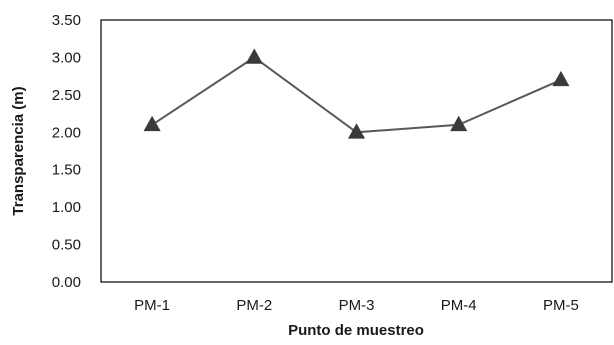  What do you see at coordinates (66, 151) in the screenshot?
I see `y-axis-tick-labels: 0.00 0.50 1.00 1.50 2.00 2.50 3.00 3.50` at bounding box center [66, 151].